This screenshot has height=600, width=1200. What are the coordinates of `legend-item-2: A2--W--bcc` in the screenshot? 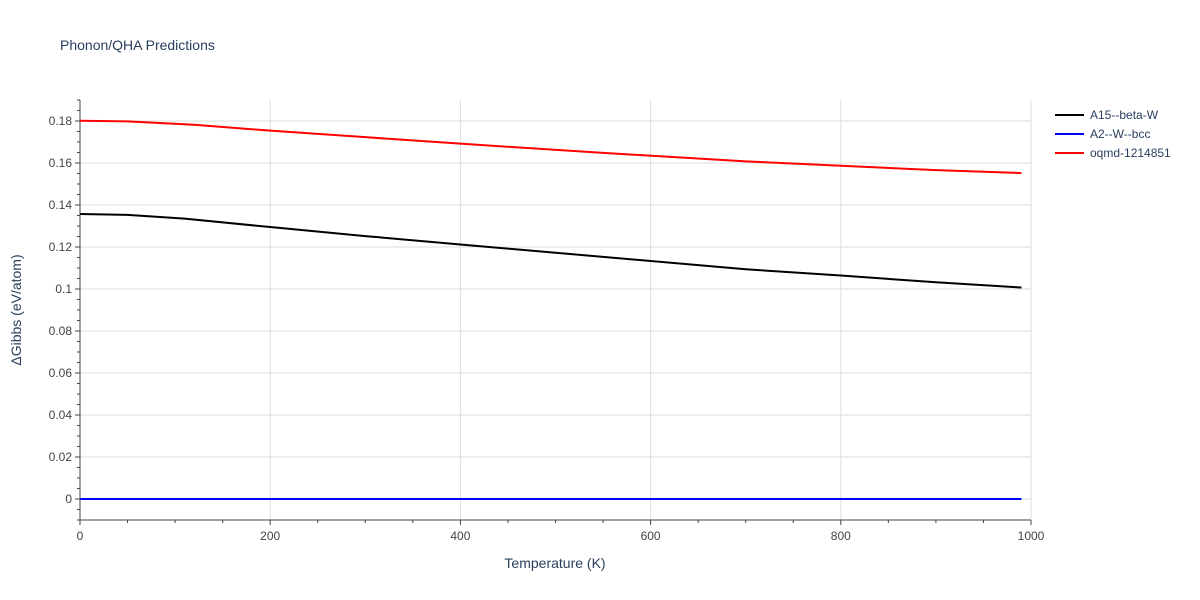 It's located at (1102, 134).